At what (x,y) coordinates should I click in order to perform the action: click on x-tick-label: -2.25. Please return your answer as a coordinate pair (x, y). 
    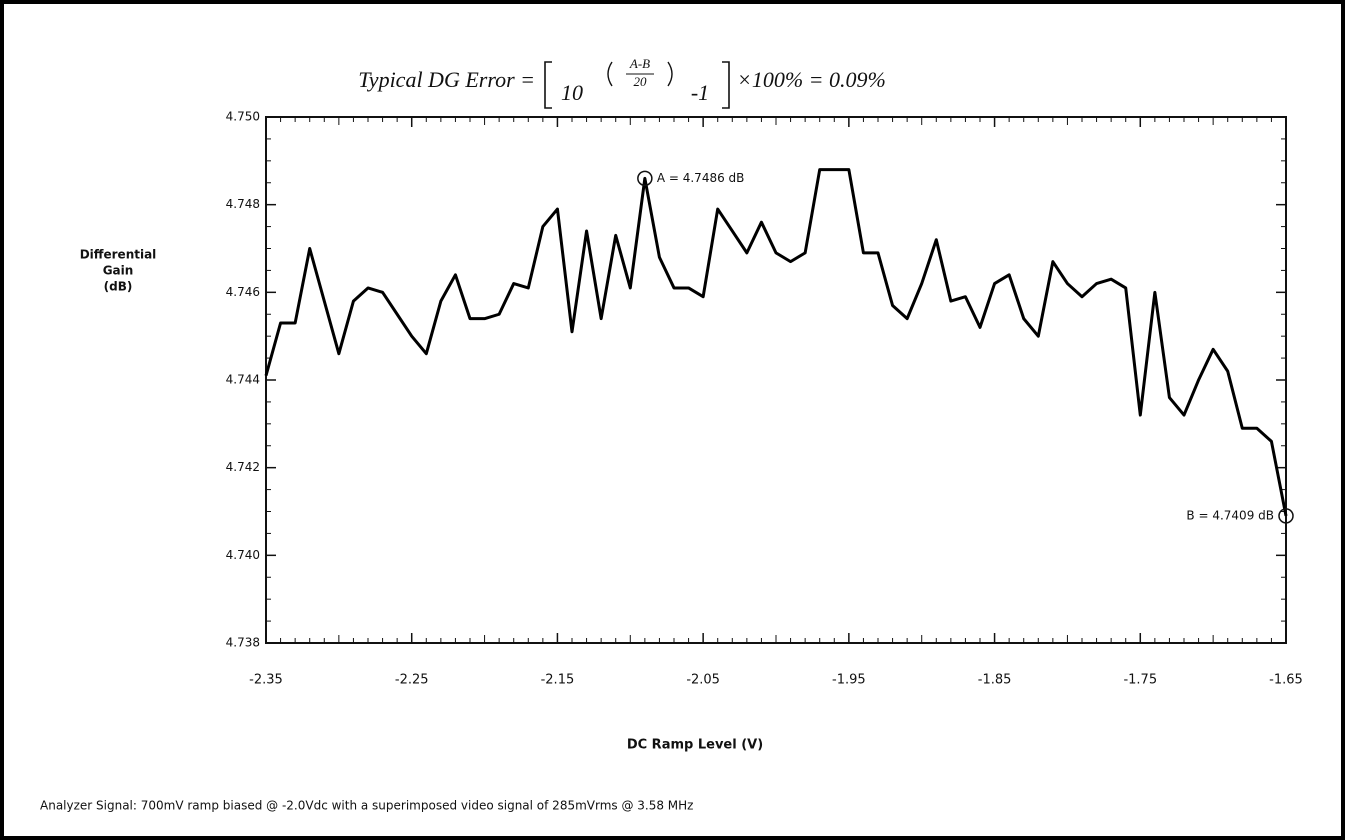
    Looking at the image, I should click on (412, 680).